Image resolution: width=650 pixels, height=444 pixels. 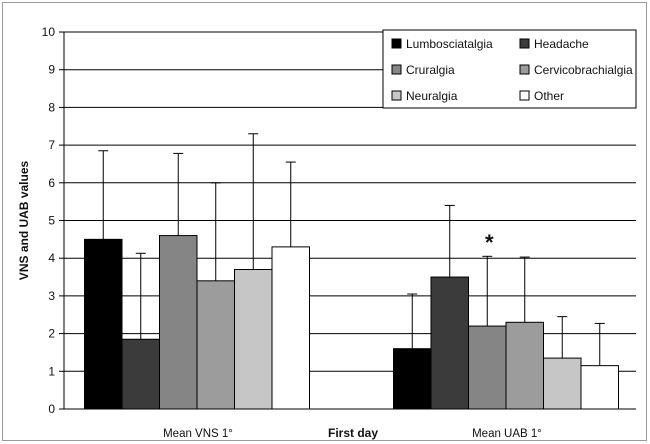 What do you see at coordinates (51, 183) in the screenshot?
I see `y-tick-label: 6` at bounding box center [51, 183].